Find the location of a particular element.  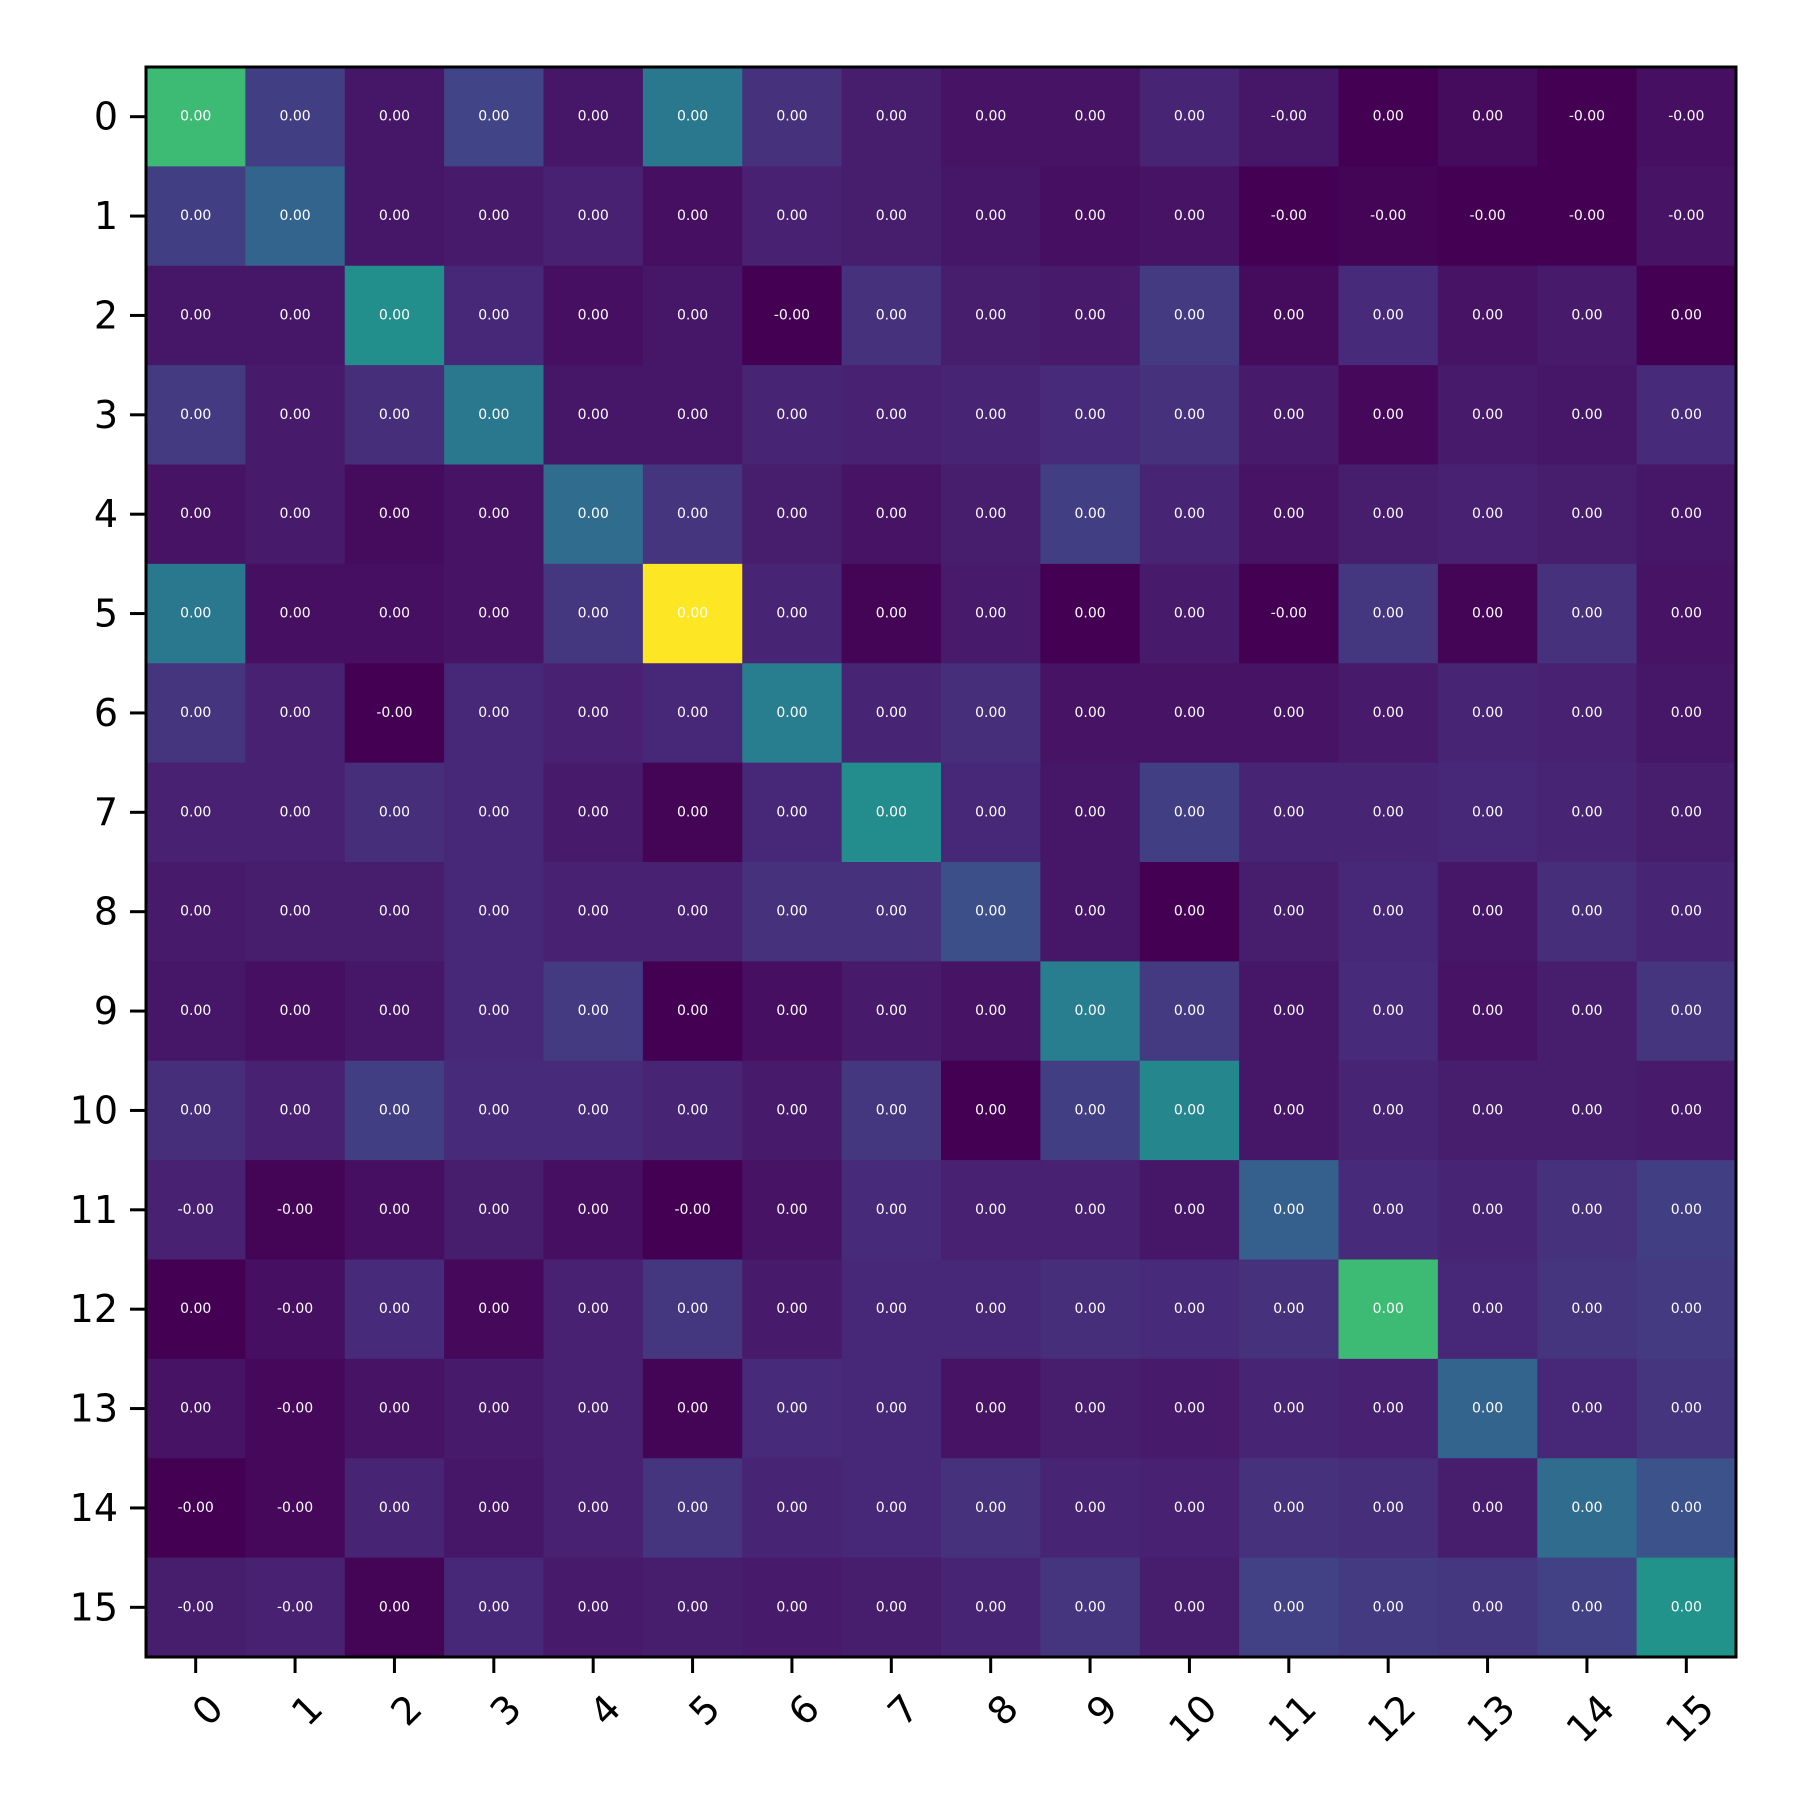

heatmap-cell-r6-c14 is located at coordinates (1587, 713).